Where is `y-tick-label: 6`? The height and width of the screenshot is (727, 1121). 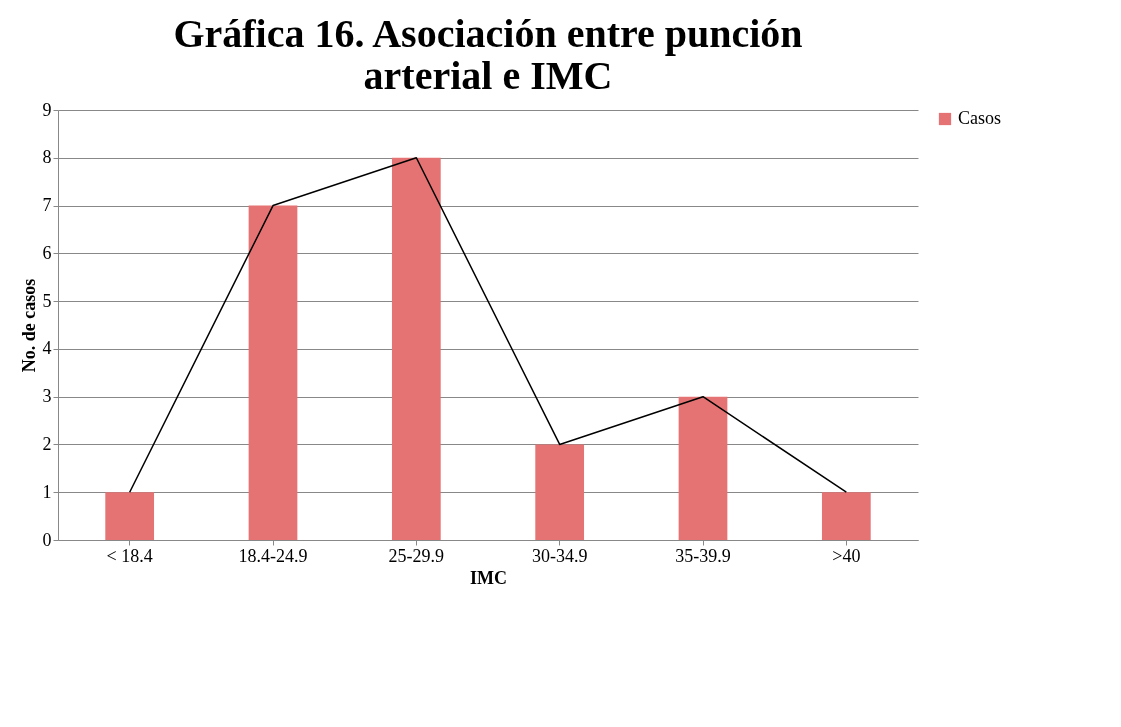 y-tick-label: 6 is located at coordinates (47, 252).